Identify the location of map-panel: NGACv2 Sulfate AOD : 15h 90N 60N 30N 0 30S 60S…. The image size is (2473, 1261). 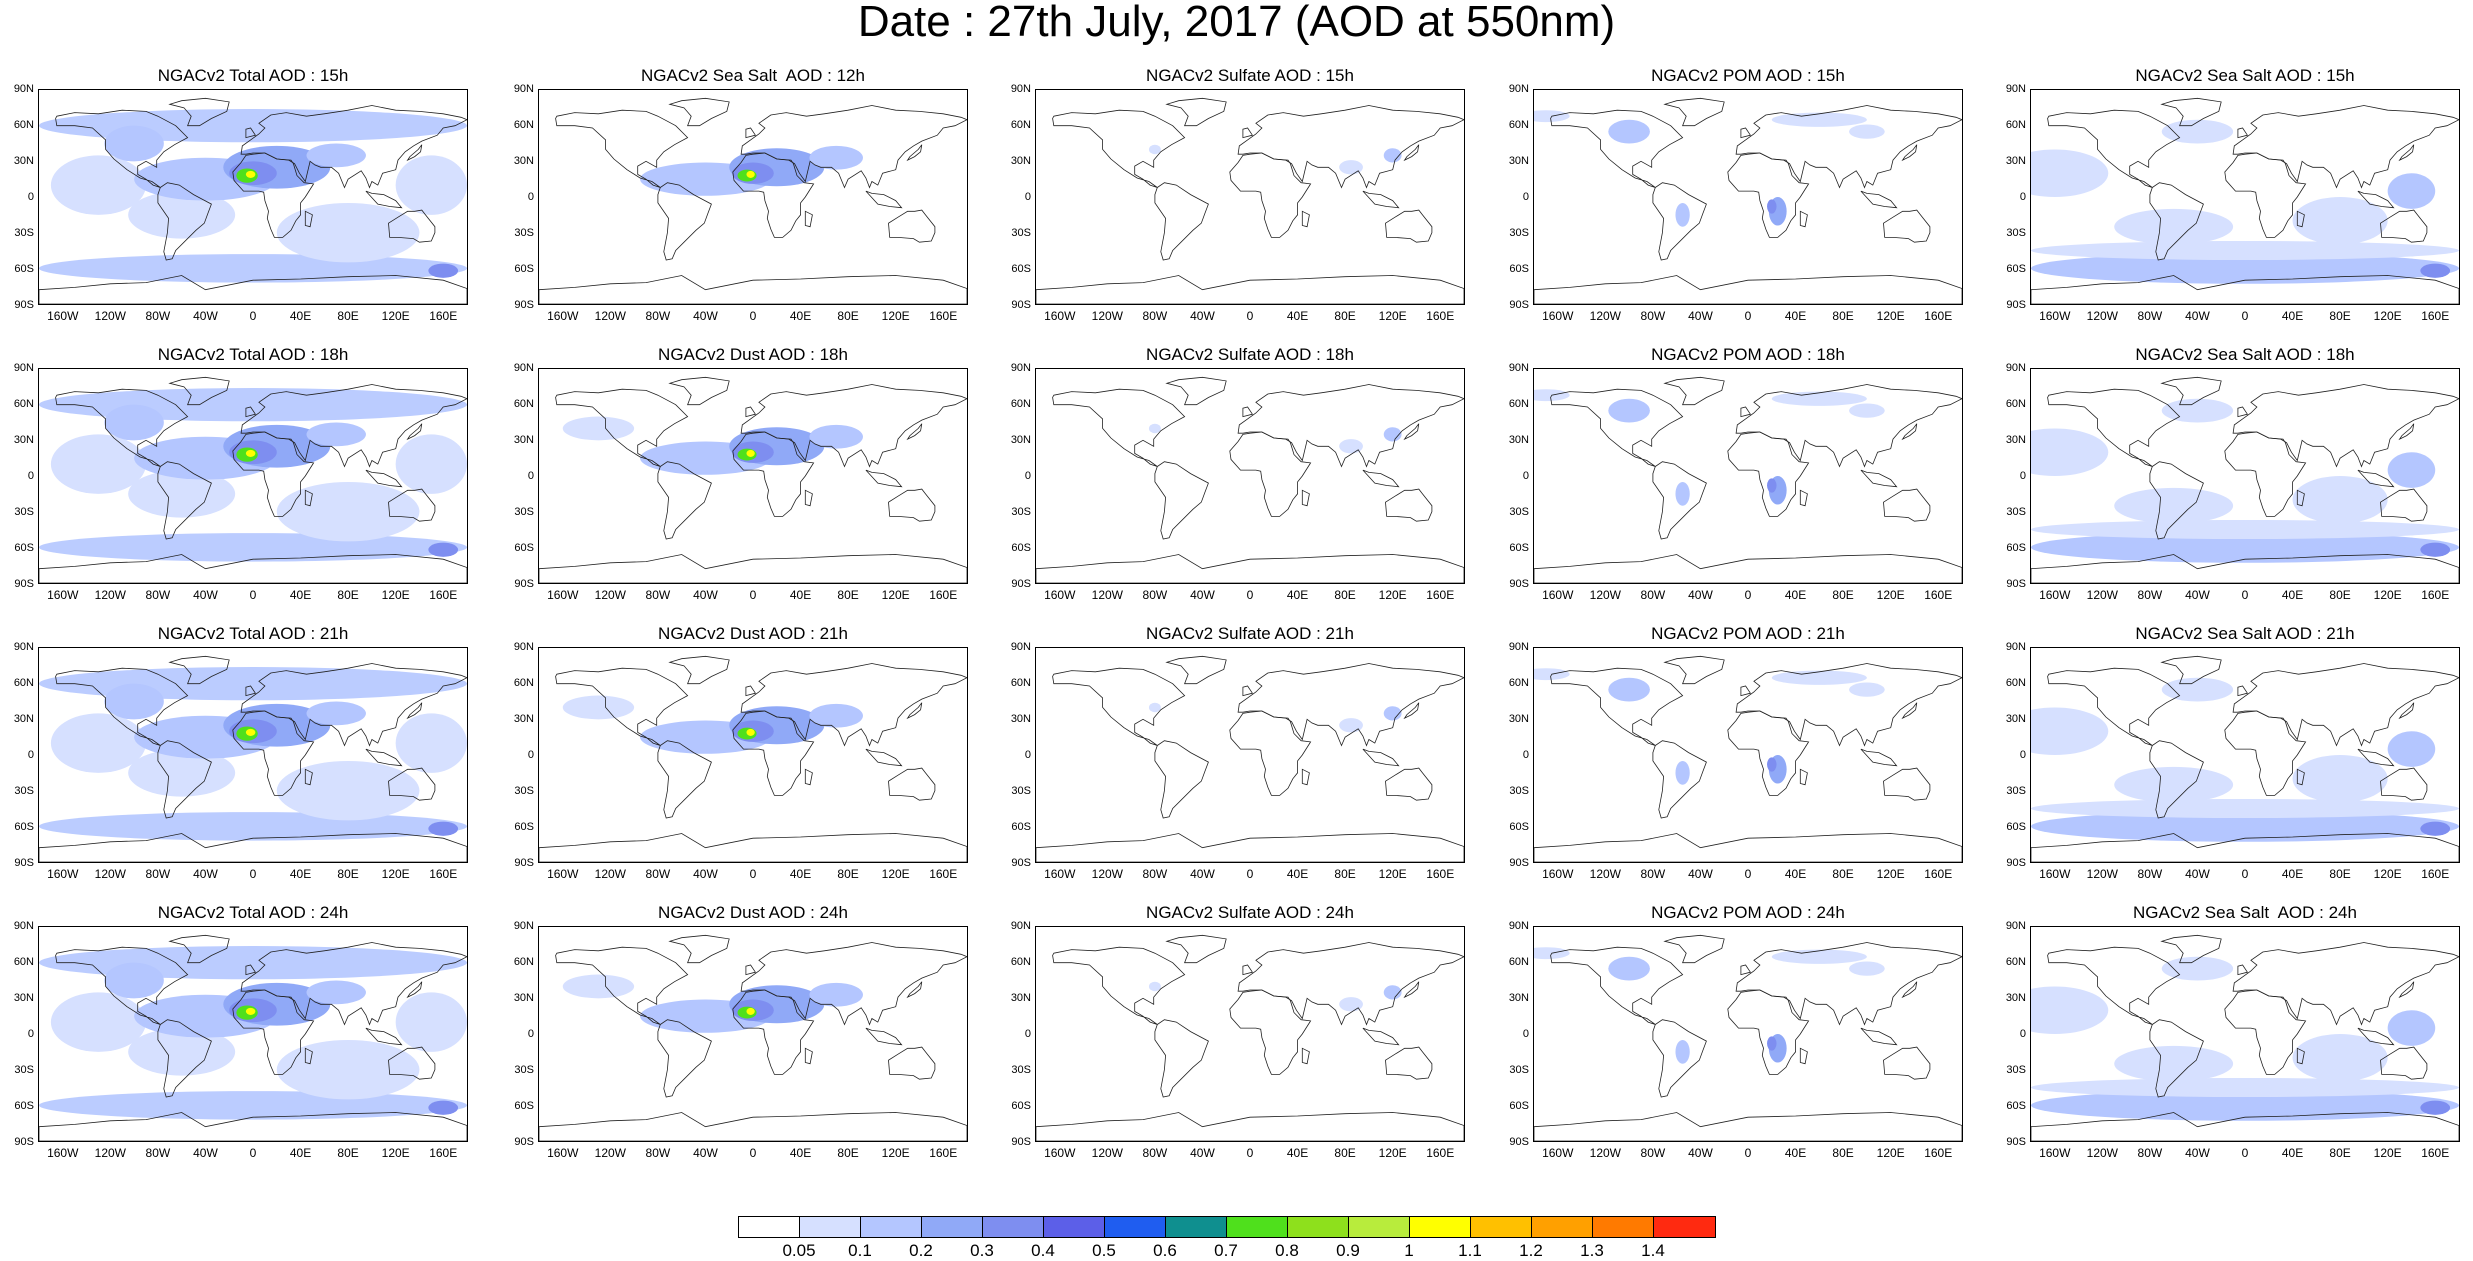
(1238, 196).